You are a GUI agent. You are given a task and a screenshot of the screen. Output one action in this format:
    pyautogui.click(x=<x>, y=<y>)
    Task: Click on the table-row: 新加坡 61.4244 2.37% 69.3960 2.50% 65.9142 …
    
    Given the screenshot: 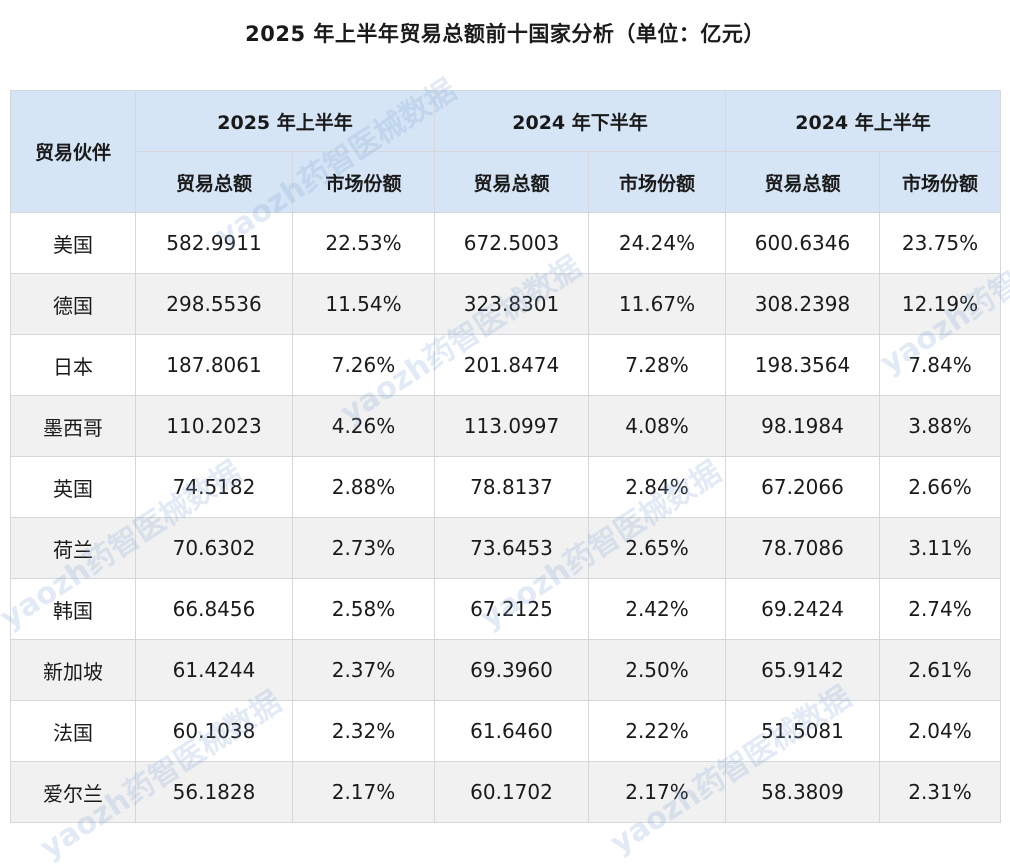 What is the action you would take?
    pyautogui.click(x=505, y=670)
    